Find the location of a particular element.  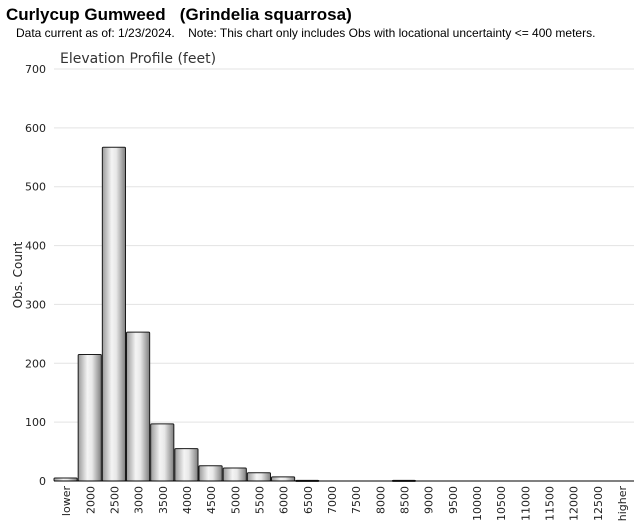

x-tick-label: lower is located at coordinates (66, 501).